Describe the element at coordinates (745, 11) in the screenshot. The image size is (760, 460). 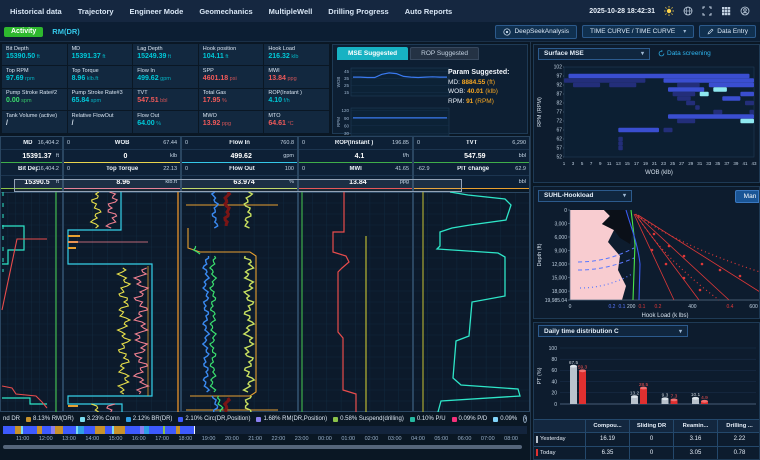
I see `user-icon` at that location.